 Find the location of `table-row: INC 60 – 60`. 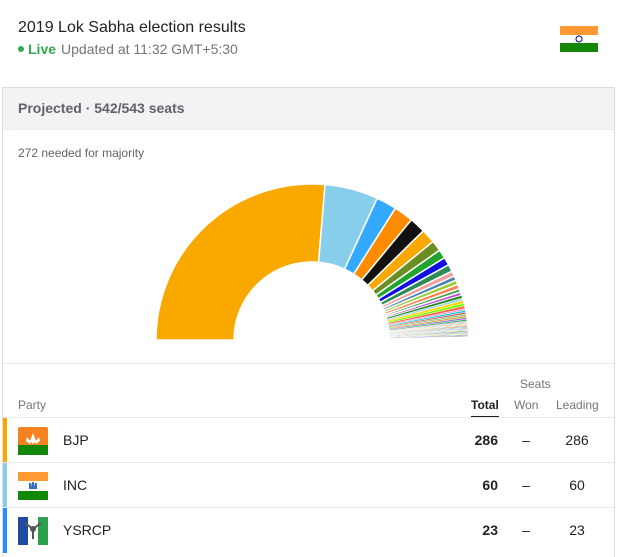

table-row: INC 60 – 60 is located at coordinates (308, 485).